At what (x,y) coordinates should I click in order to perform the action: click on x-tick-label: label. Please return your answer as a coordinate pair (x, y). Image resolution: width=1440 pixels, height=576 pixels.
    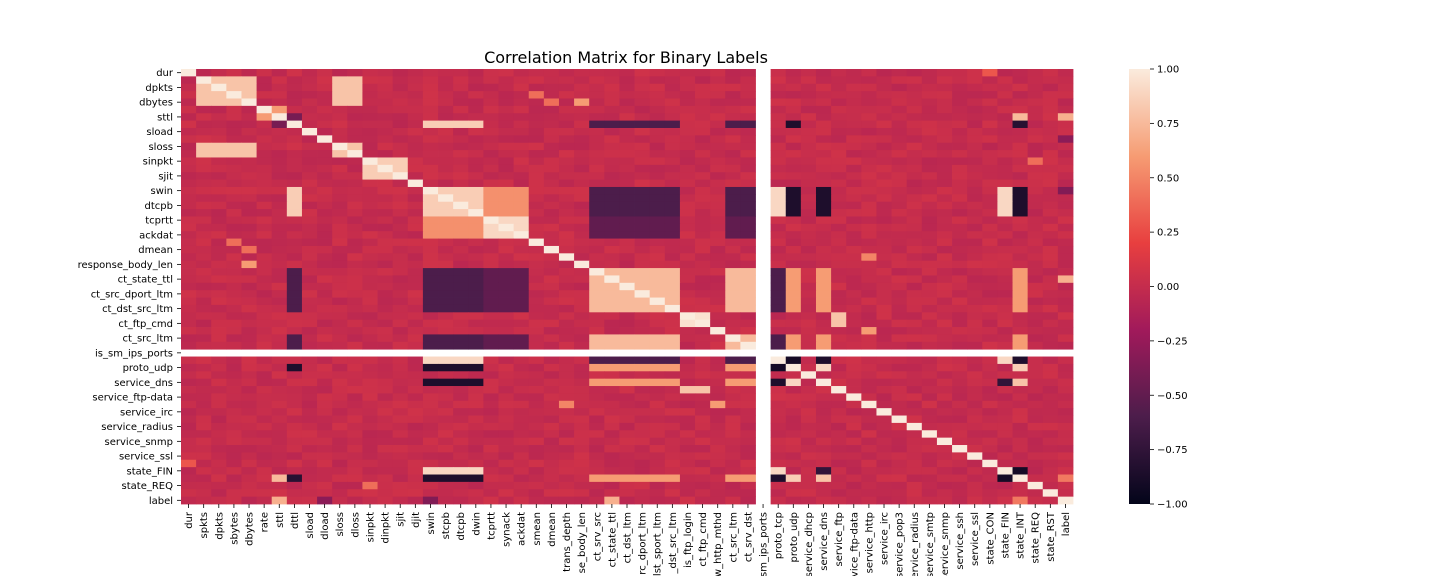
    Looking at the image, I should click on (1066, 524).